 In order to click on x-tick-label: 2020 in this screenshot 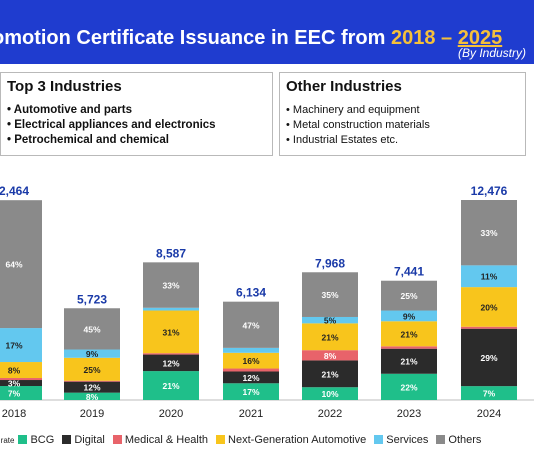, I will do `click(171, 414)`.